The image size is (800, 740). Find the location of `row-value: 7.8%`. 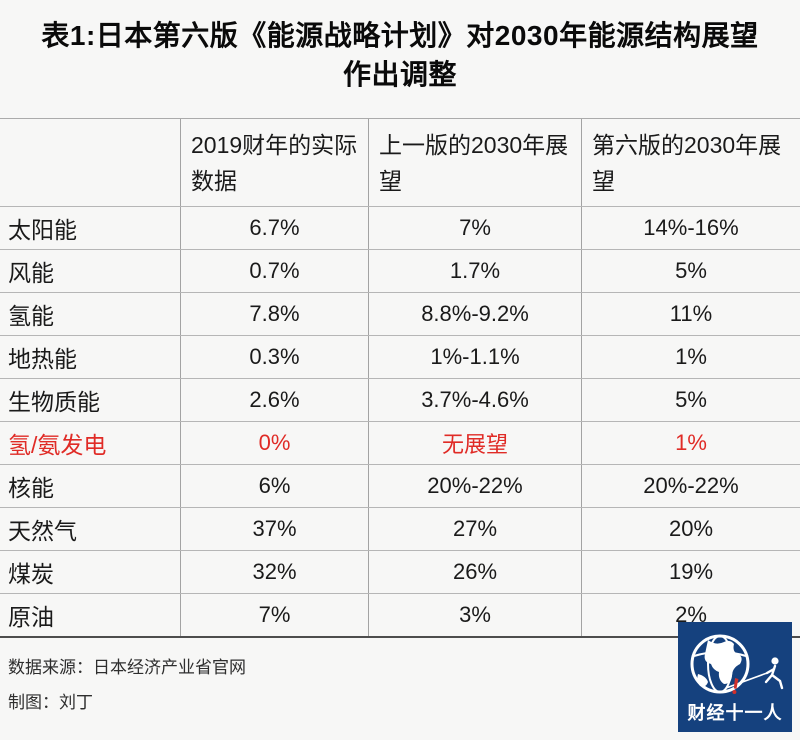

row-value: 7.8% is located at coordinates (274, 314).